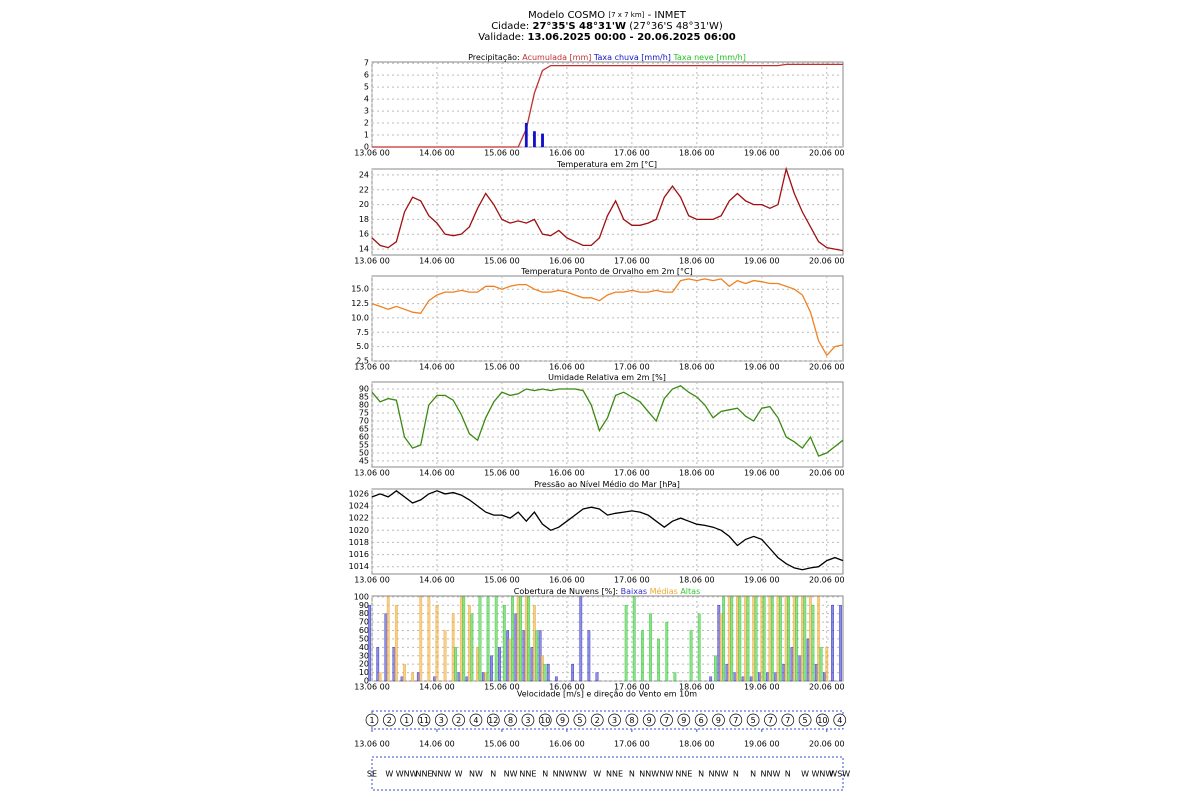 The height and width of the screenshot is (800, 1200). Describe the element at coordinates (364, 622) in the screenshot. I see `y-tick-label: 70` at that location.